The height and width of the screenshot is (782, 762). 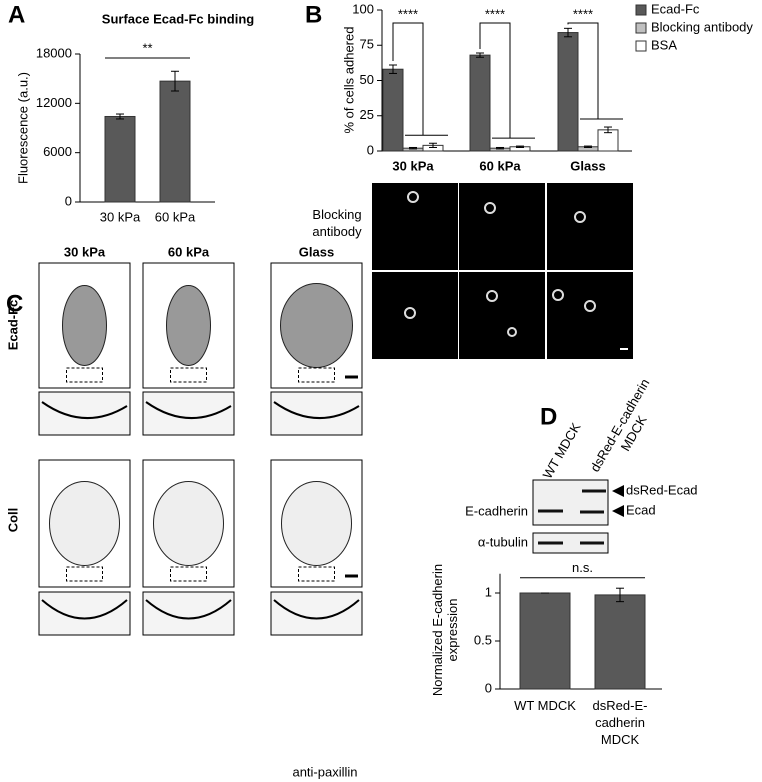 I want to click on x-tick-label: WT MDCK, so click(x=545, y=705).